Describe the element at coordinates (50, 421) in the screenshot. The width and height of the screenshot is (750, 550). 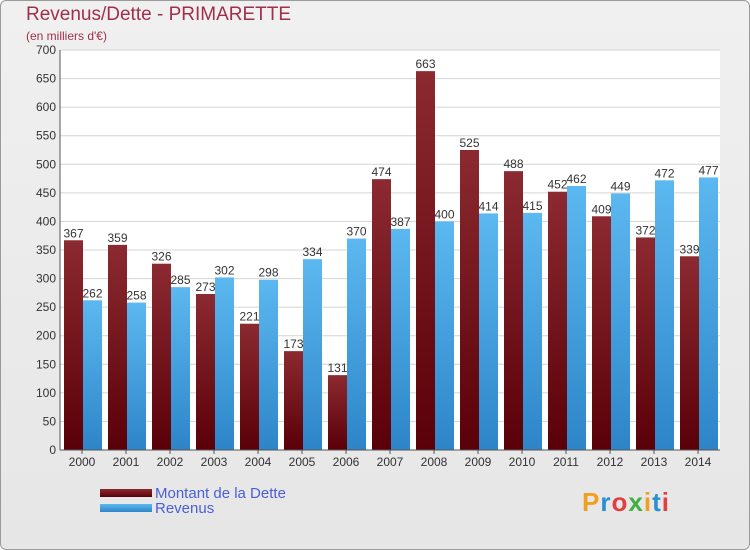
I see `y-tick-label: 50` at that location.